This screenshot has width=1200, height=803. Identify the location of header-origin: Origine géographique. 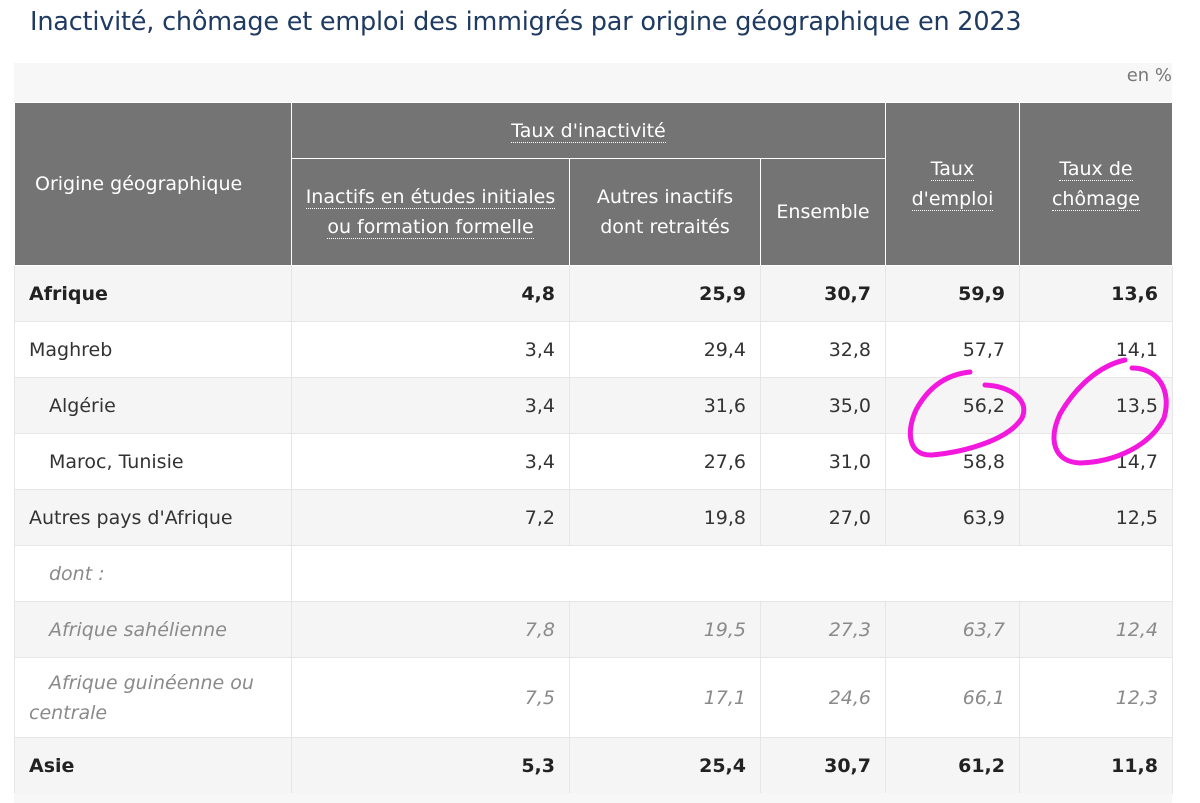
(153, 184).